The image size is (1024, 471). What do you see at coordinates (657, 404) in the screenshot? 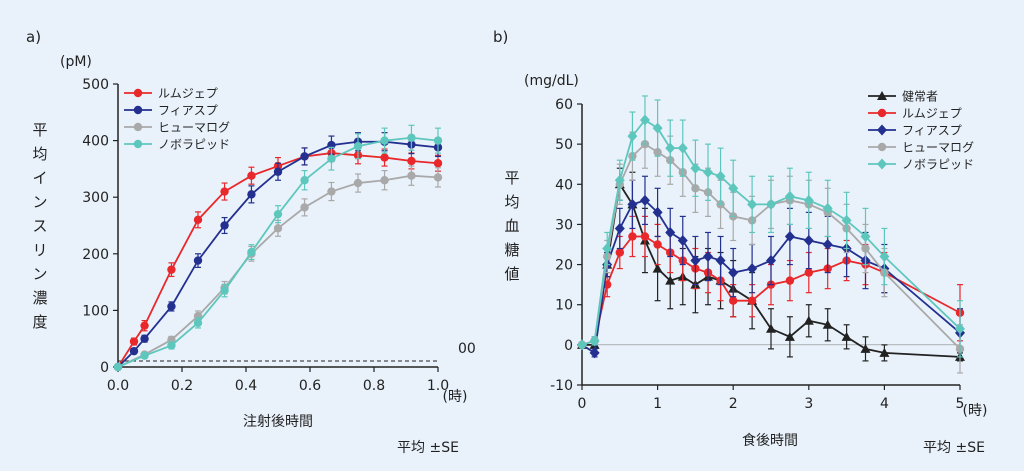
I see `x-tick-label: 1` at bounding box center [657, 404].